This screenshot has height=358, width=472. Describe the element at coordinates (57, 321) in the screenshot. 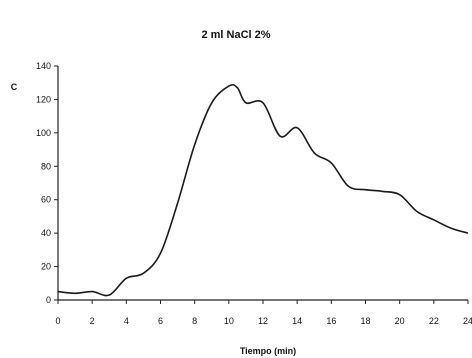

I see `x-tick-label: 0` at that location.